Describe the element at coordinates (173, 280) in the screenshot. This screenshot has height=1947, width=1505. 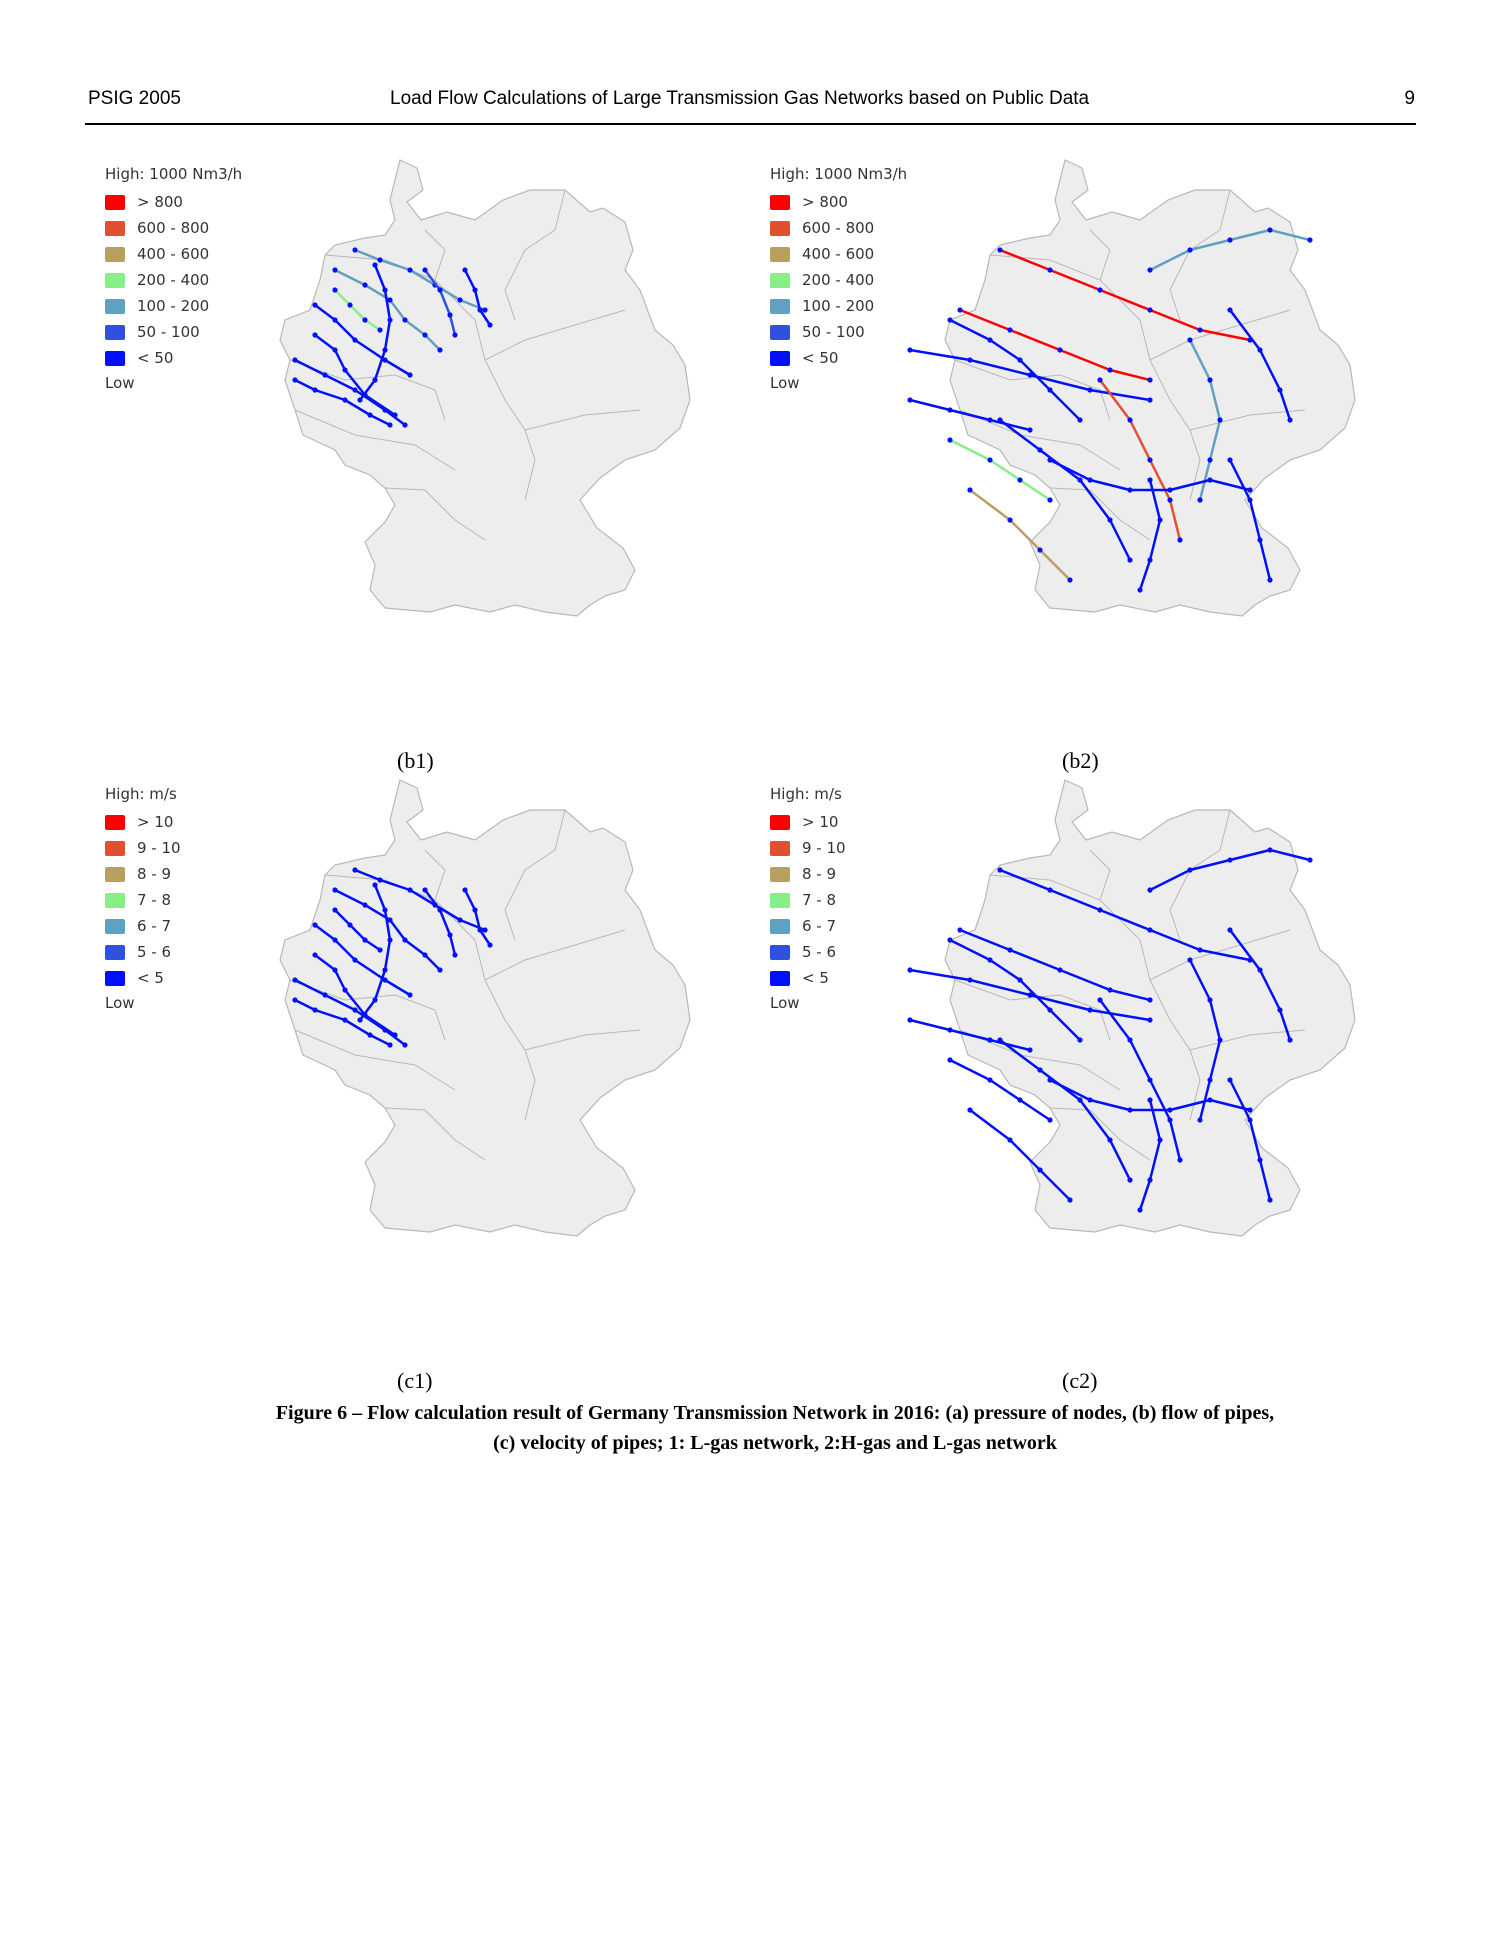
I see `legend-row: 200 - 400` at that location.